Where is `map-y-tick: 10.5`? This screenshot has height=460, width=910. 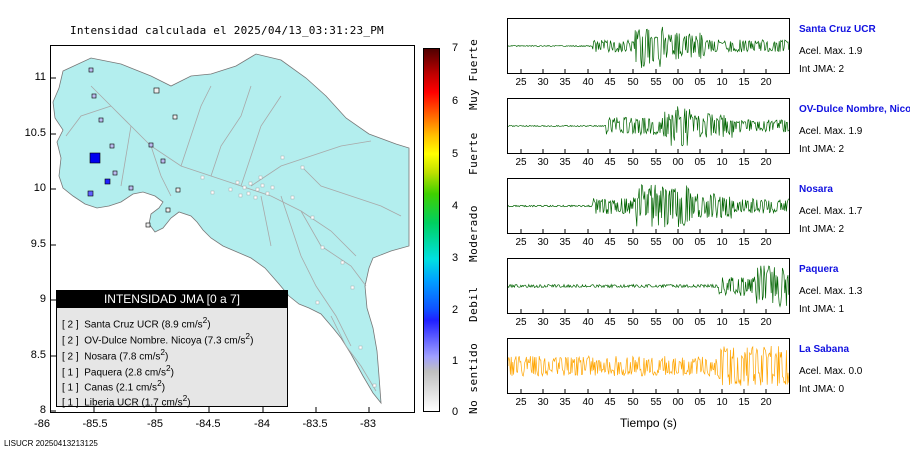
map-y-tick: 10.5 is located at coordinates (35, 133).